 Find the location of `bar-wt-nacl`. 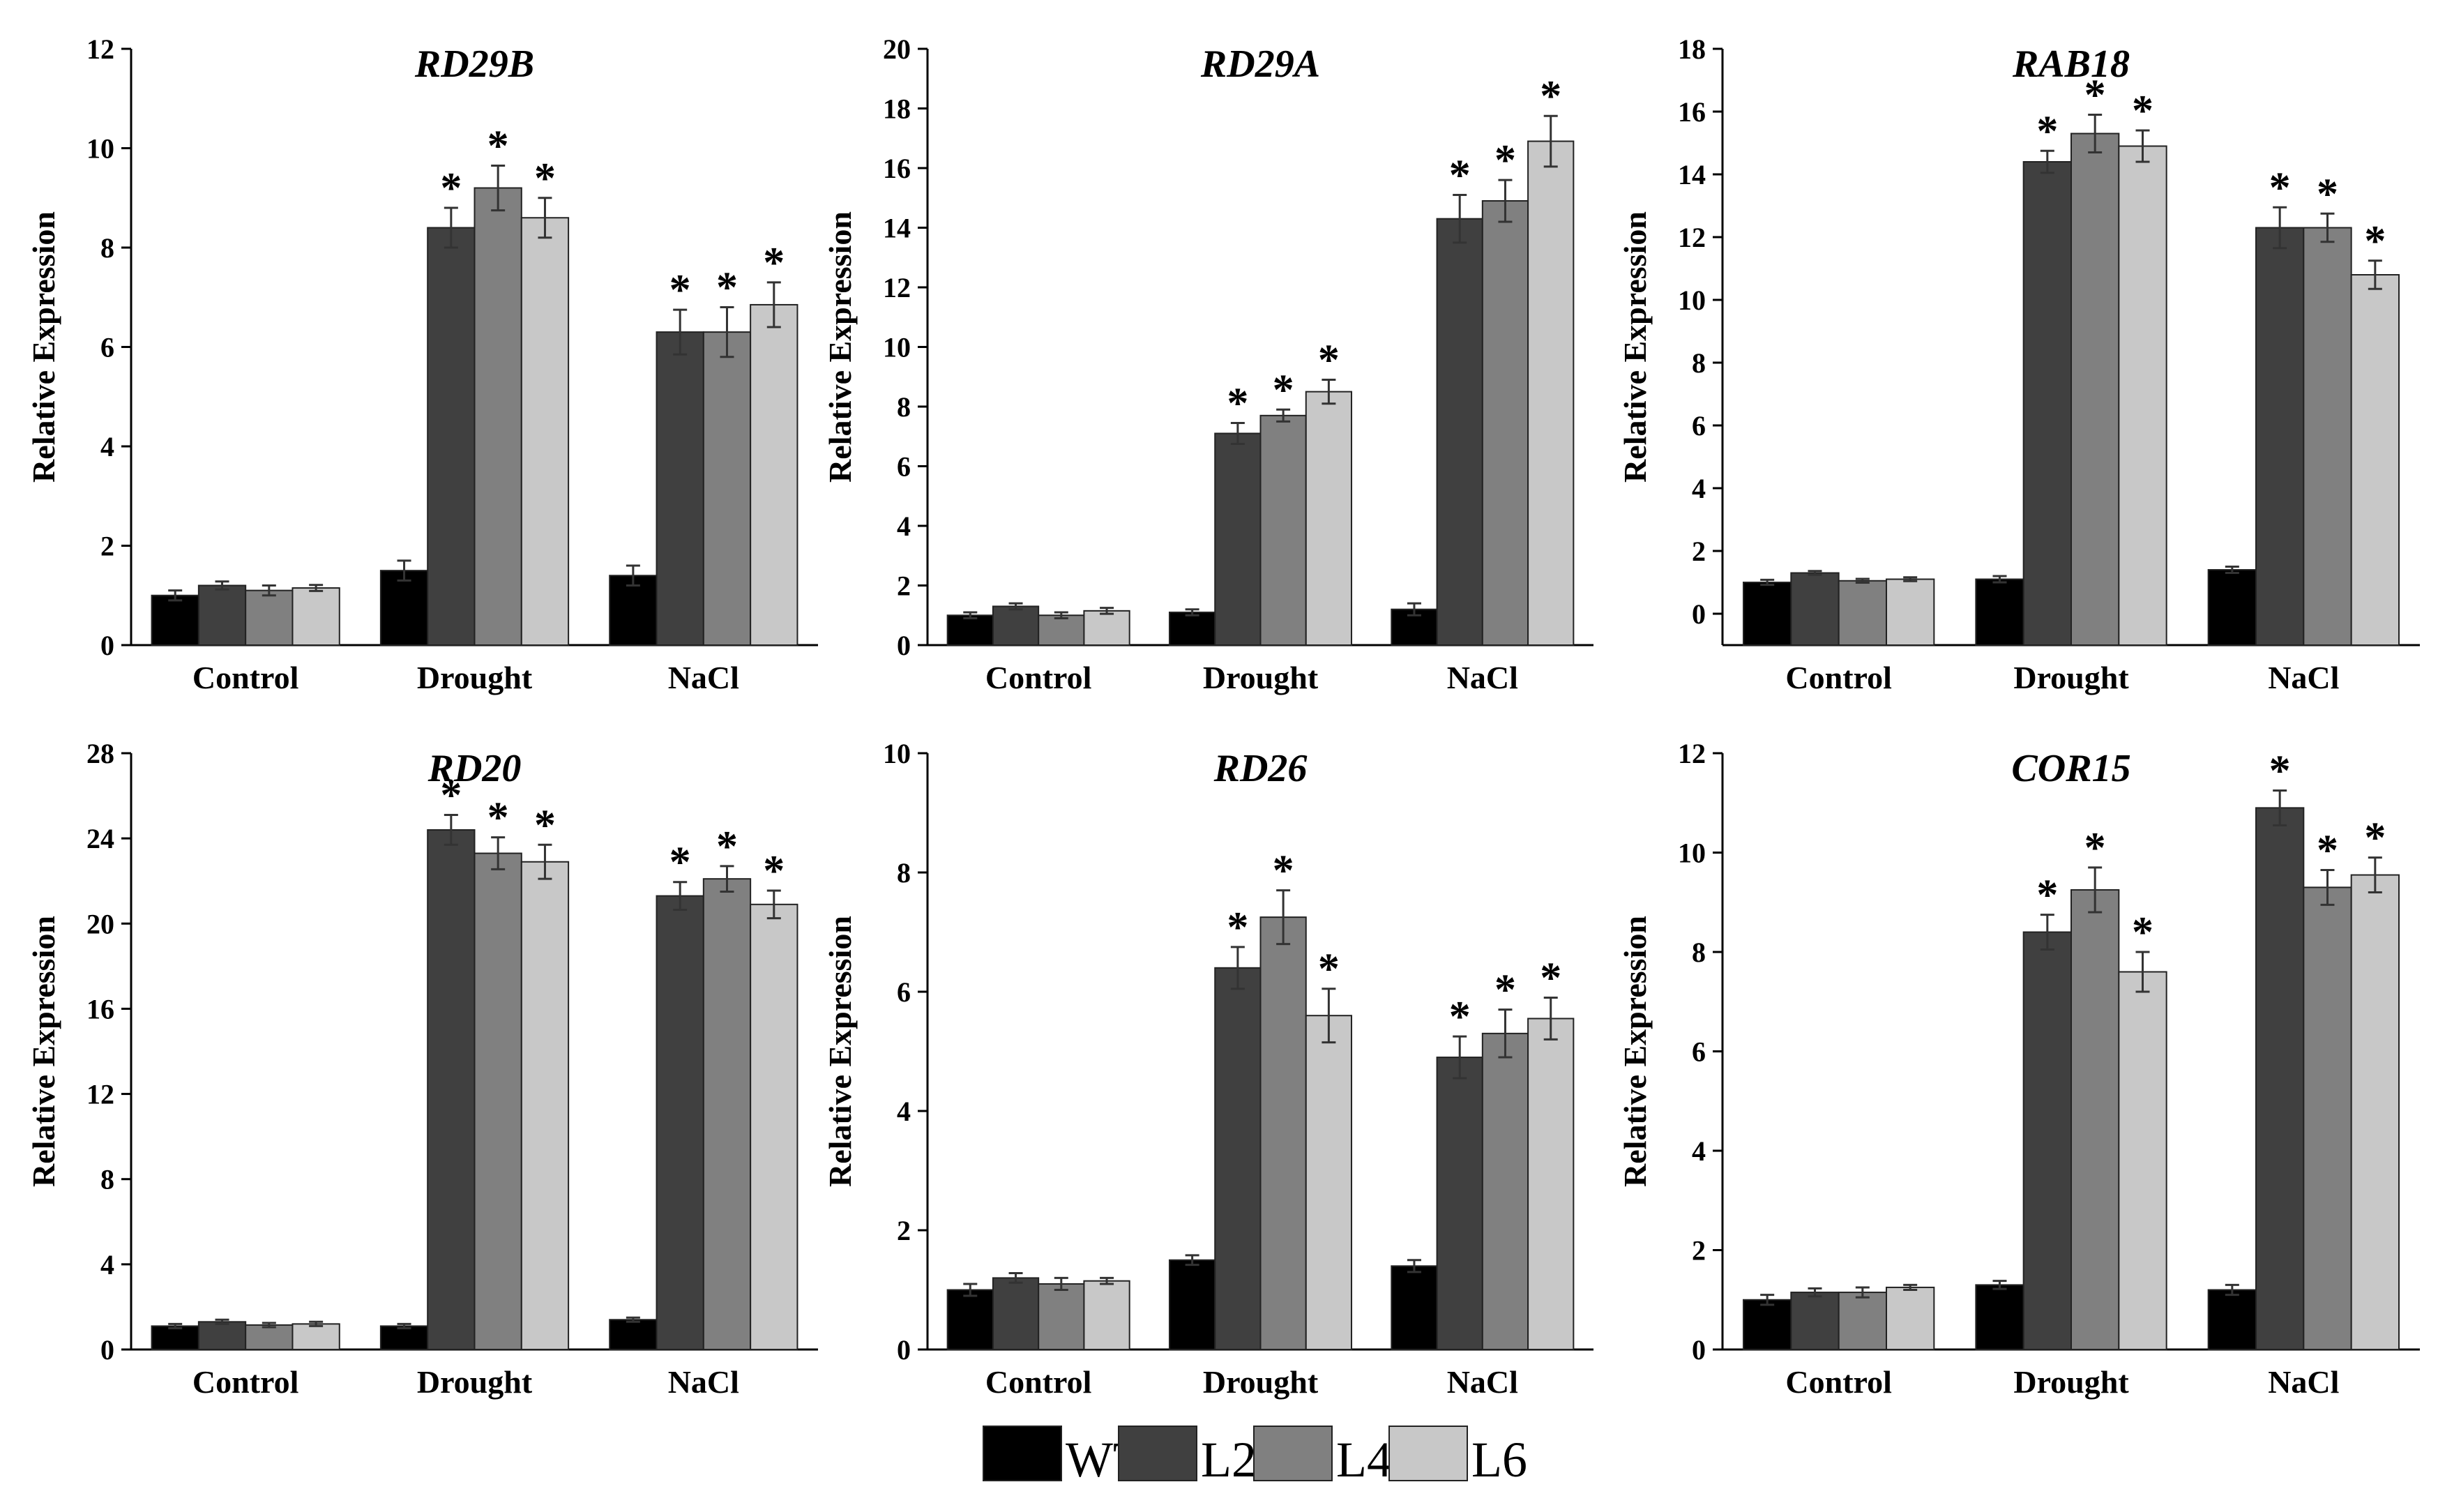

bar-wt-nacl is located at coordinates (633, 1334).